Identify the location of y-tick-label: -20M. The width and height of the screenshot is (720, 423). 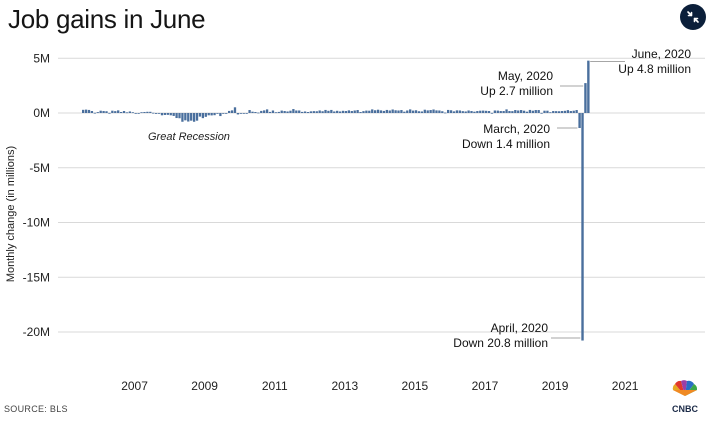
(36, 332).